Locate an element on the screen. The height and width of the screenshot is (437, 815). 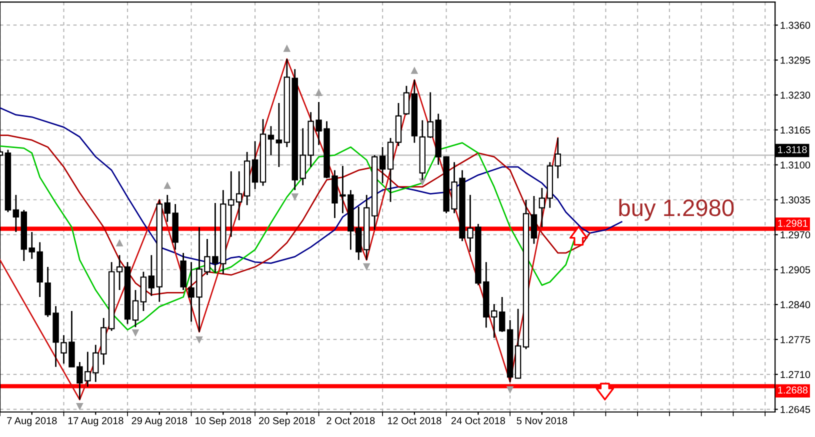
x-tick-label: 29 Aug 2018 is located at coordinates (160, 421).